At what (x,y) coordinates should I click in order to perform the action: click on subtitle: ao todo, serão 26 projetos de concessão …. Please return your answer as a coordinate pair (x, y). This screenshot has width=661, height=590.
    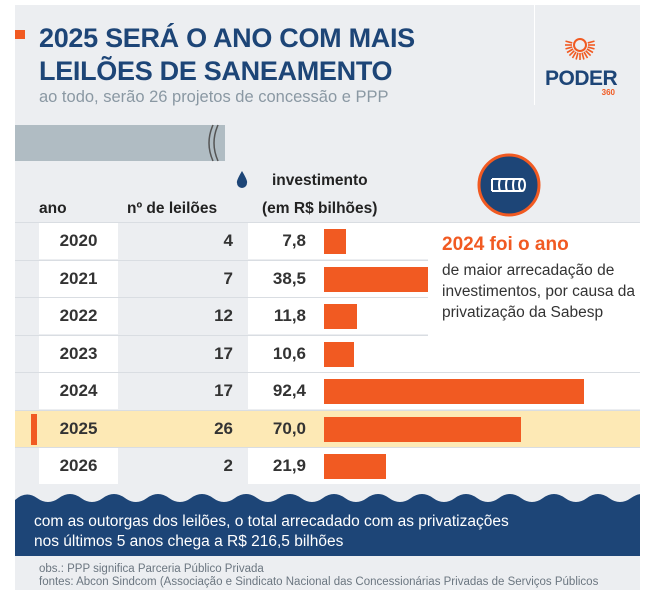
    Looking at the image, I should click on (214, 97).